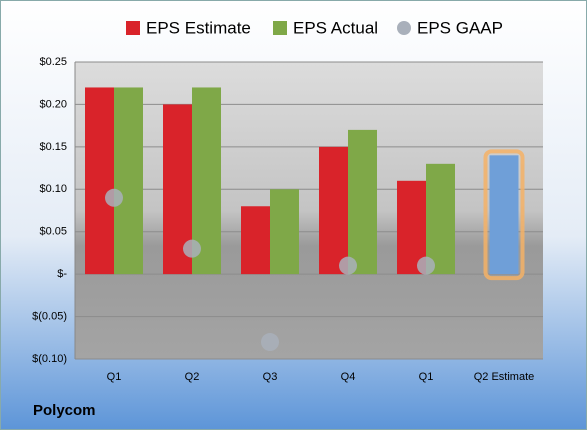 This screenshot has width=587, height=435. What do you see at coordinates (198, 27) in the screenshot?
I see `legend-label: EPS Estimate` at bounding box center [198, 27].